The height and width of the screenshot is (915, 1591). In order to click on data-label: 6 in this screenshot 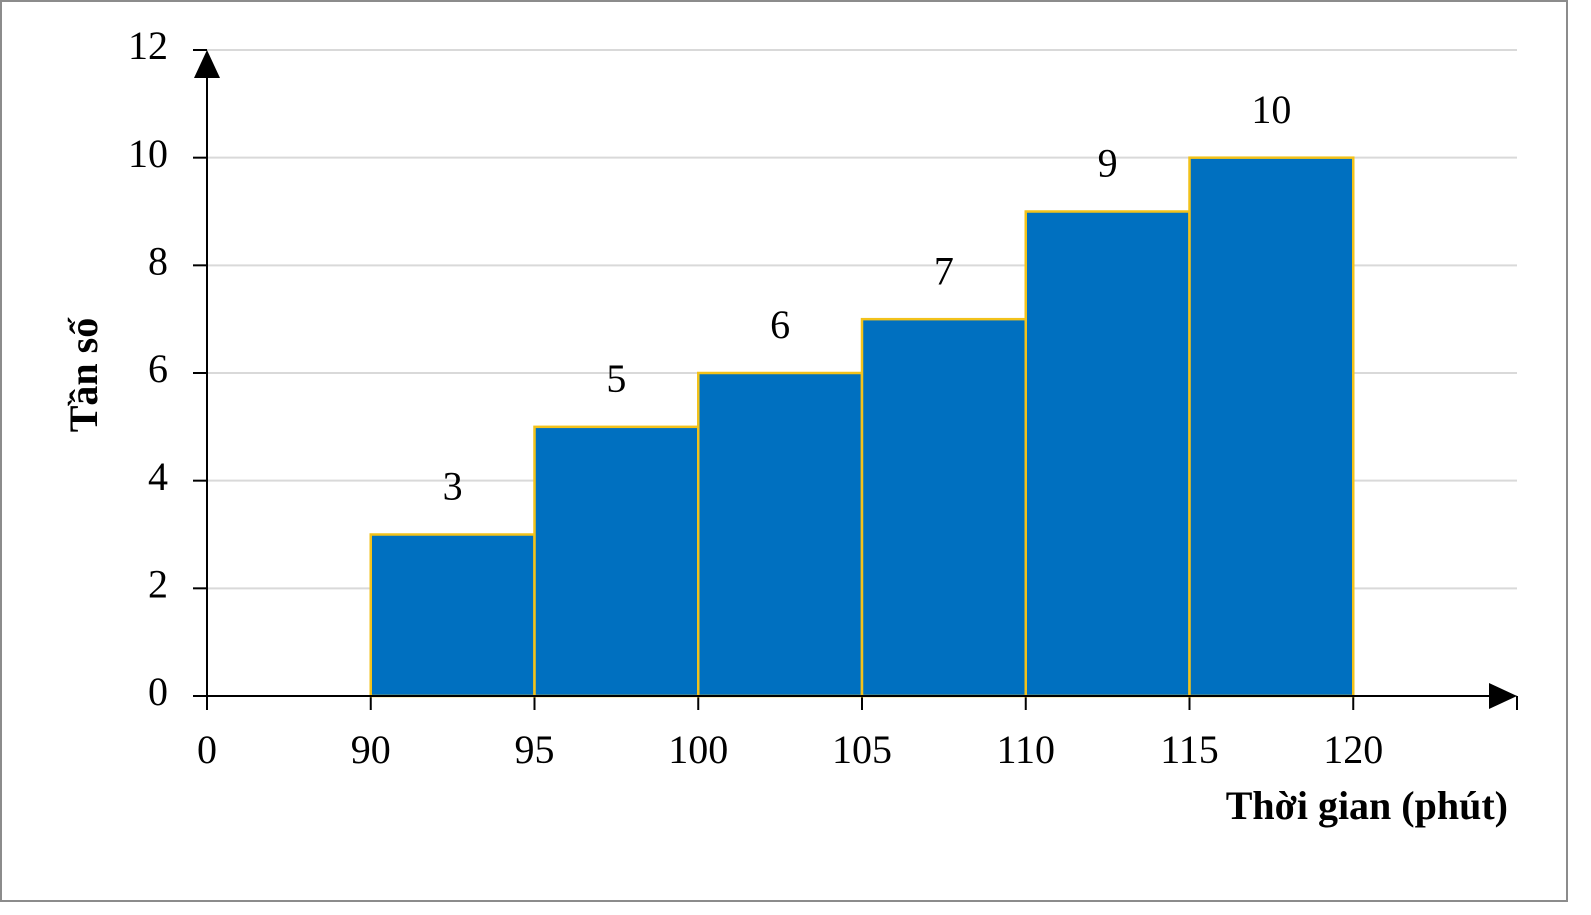, I will do `click(780, 324)`.